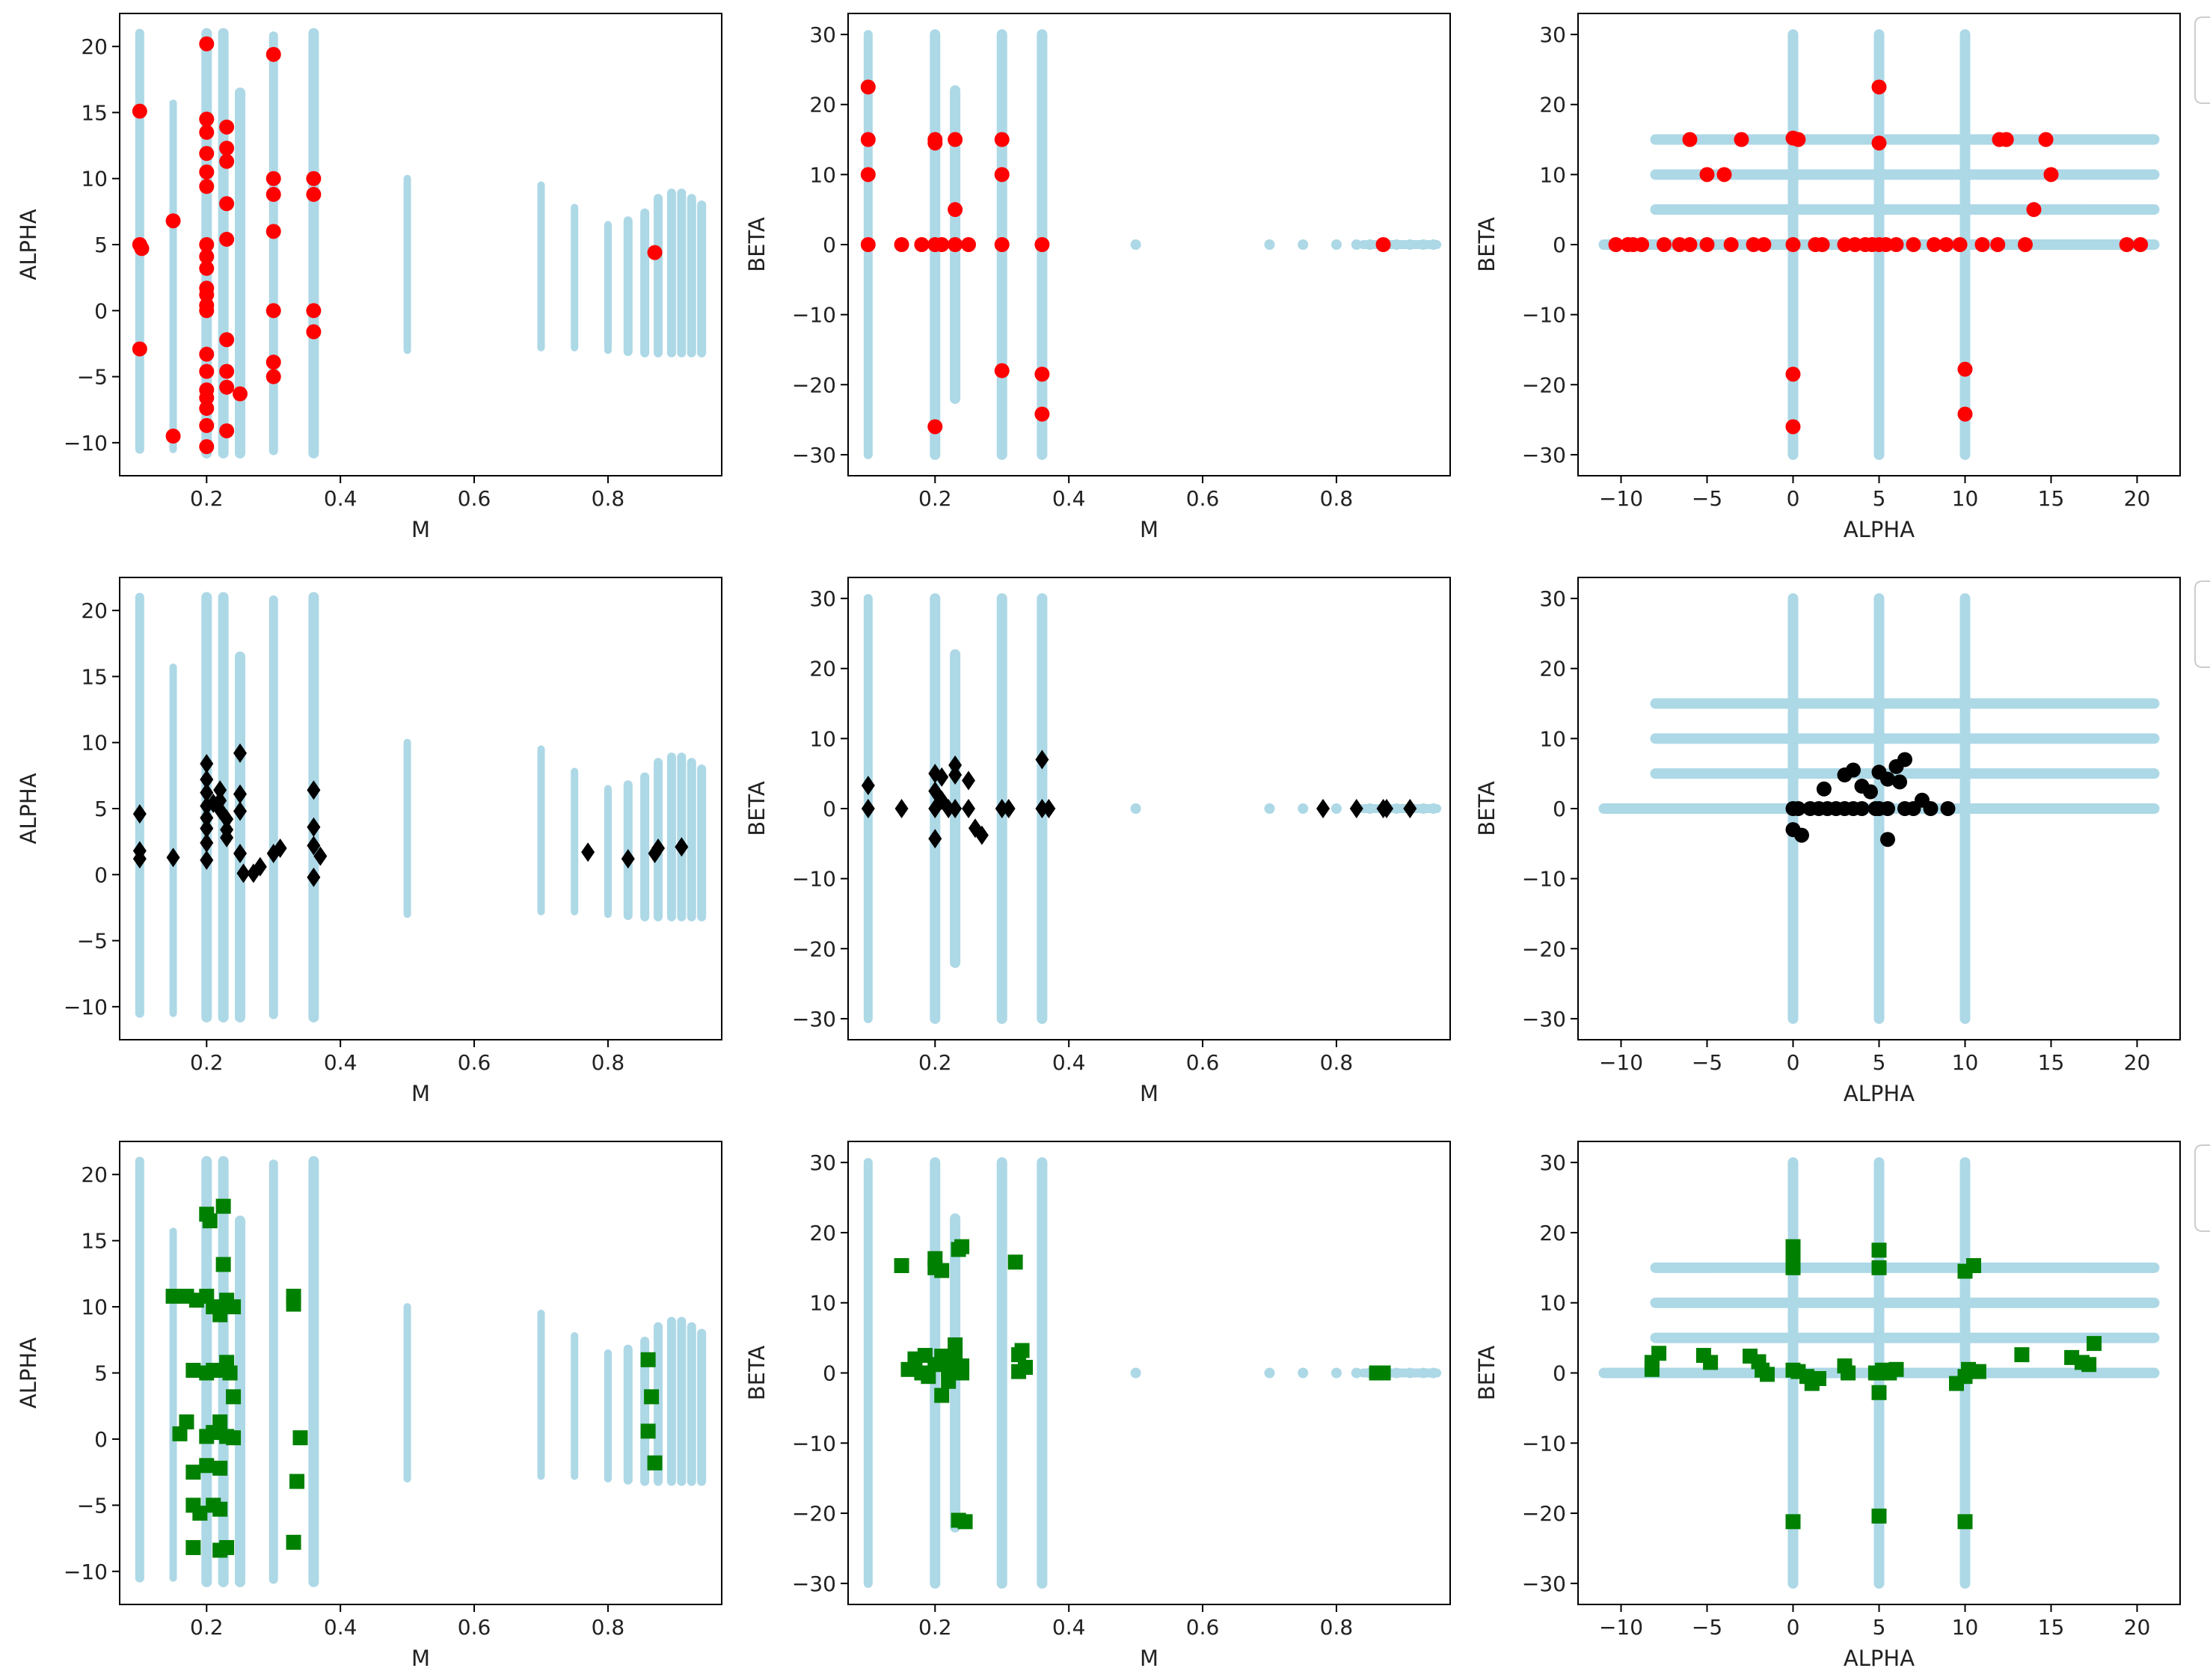  Describe the element at coordinates (1879, 1062) in the screenshot. I see `x-tick-label: 5` at that location.